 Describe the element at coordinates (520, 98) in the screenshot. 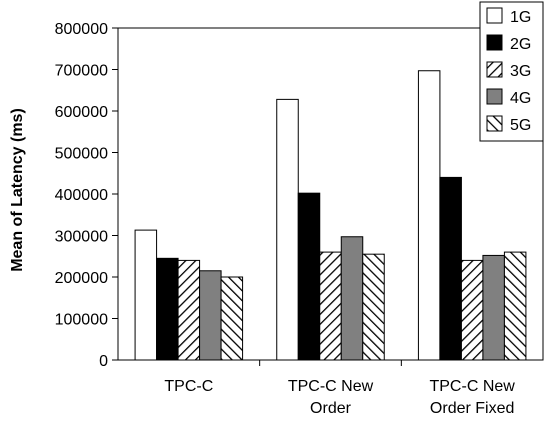

I see `legend-label-4G: 4G` at that location.